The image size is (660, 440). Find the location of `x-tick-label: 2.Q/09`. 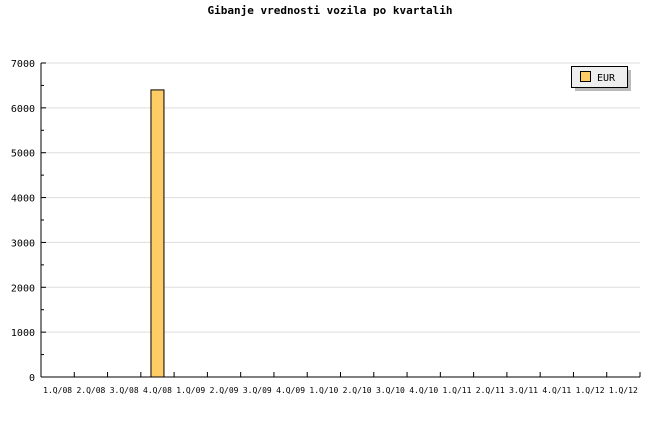

x-tick-label: 2.Q/09 is located at coordinates (224, 390).